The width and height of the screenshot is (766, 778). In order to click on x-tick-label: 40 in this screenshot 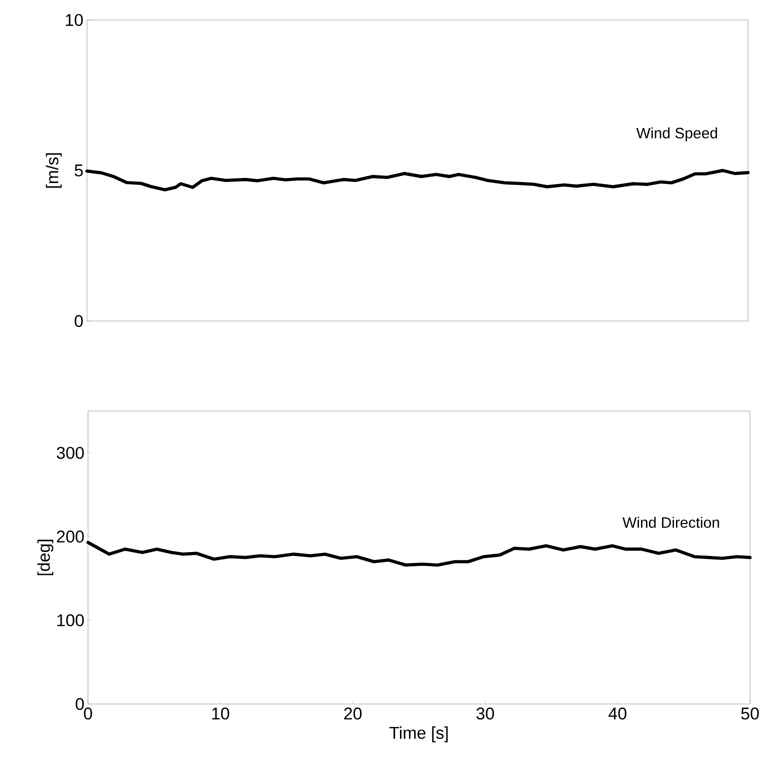, I will do `click(617, 714)`.